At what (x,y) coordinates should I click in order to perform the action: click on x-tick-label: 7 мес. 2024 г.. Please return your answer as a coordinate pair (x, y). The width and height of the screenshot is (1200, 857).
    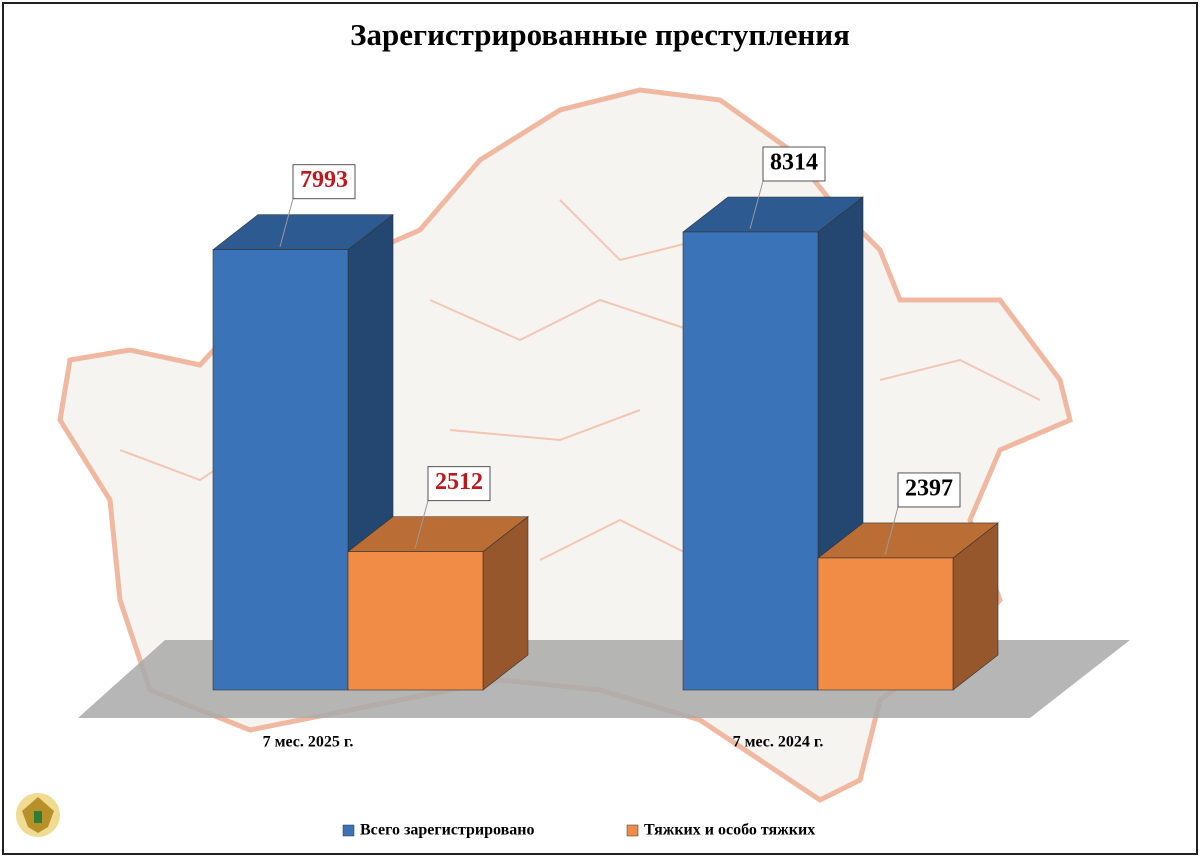
    Looking at the image, I should click on (778, 742).